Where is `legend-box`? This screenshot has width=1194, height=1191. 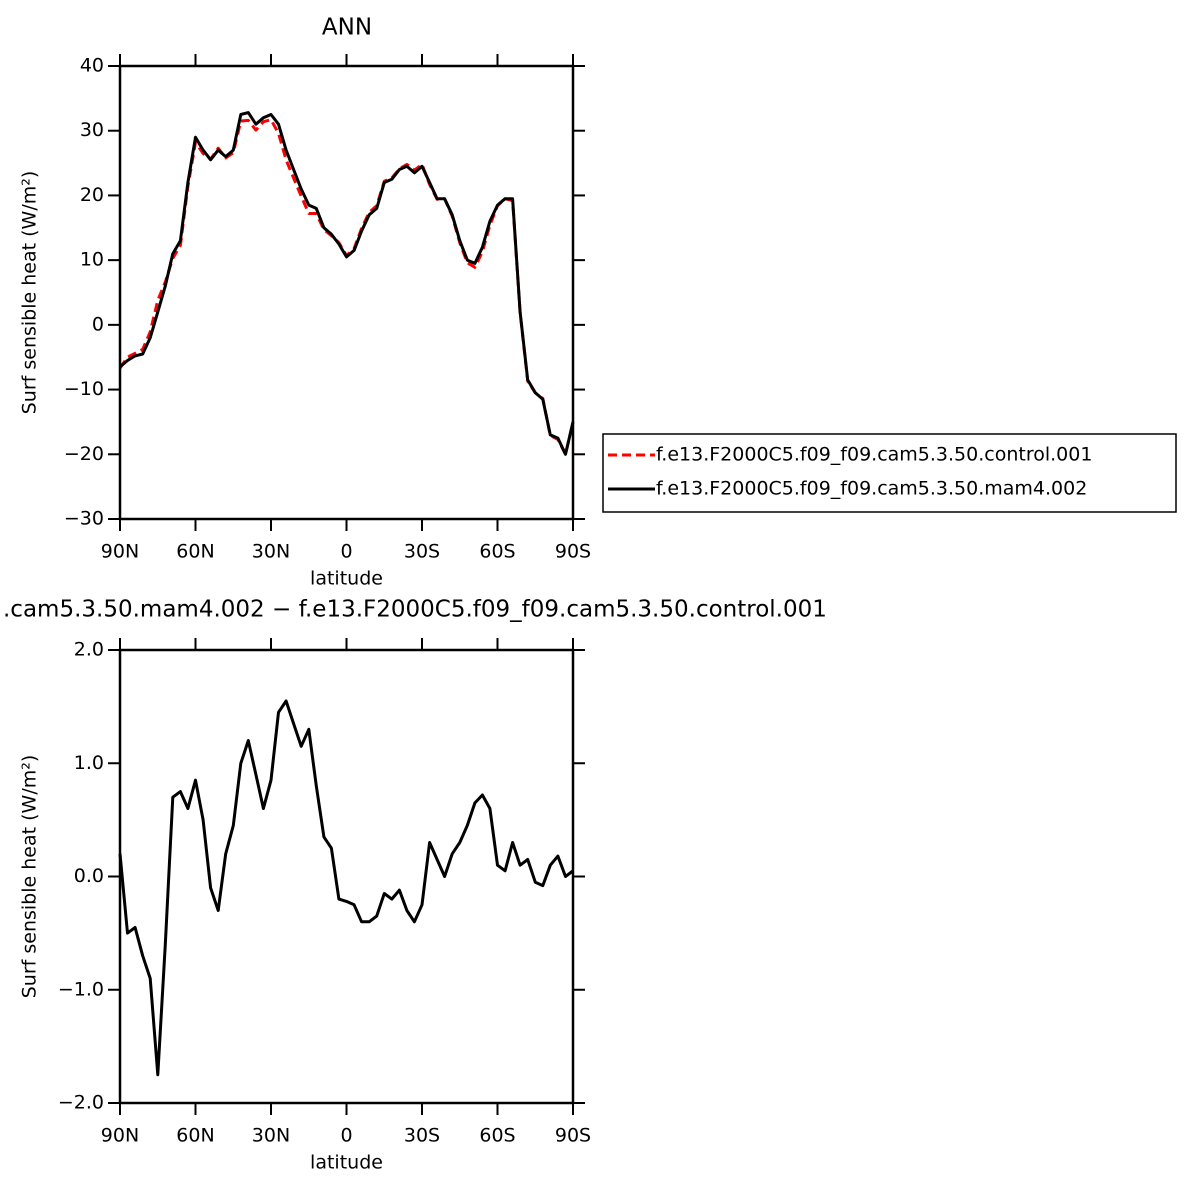
legend-box is located at coordinates (889, 473).